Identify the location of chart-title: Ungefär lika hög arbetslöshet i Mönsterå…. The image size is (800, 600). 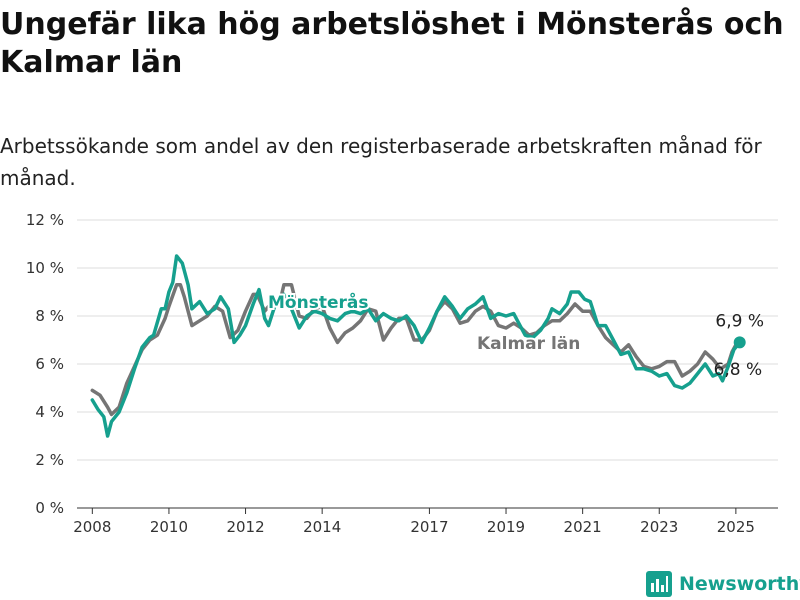
(392, 43).